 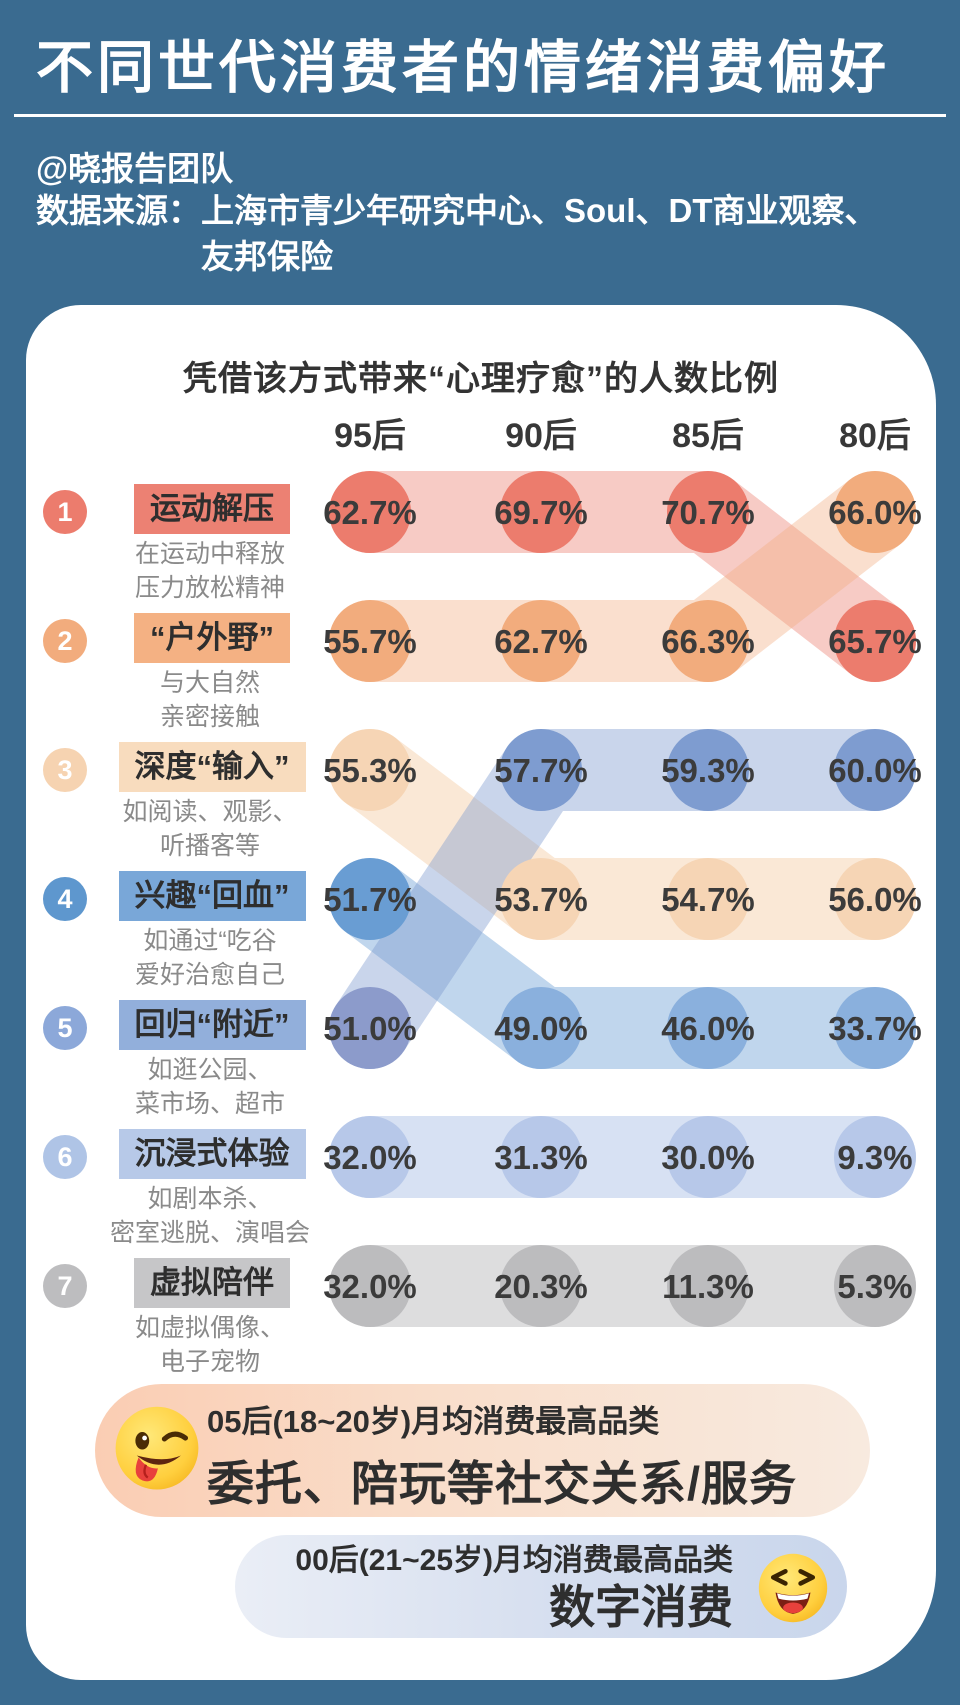 I want to click on chart-dot-7-90后, so click(x=541, y=1286).